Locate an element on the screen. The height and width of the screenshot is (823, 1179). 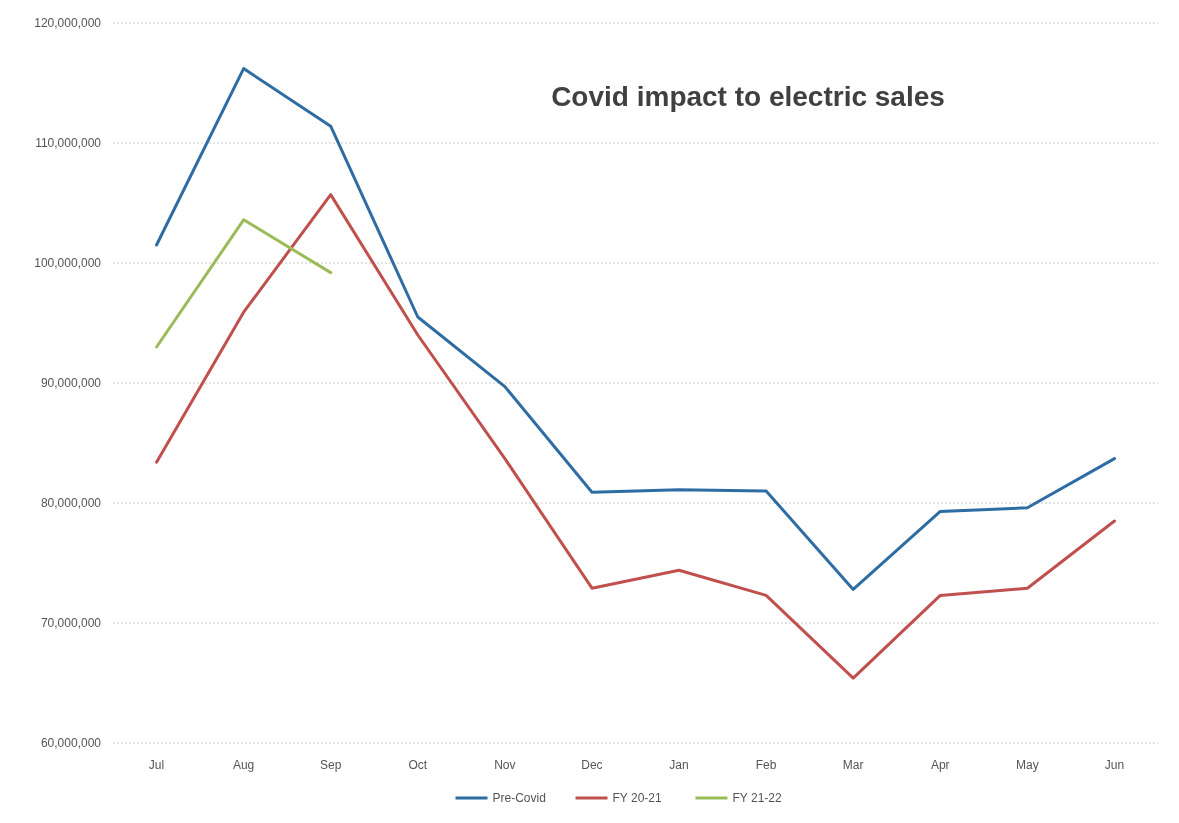
legend-label: FY 21-22 is located at coordinates (757, 798).